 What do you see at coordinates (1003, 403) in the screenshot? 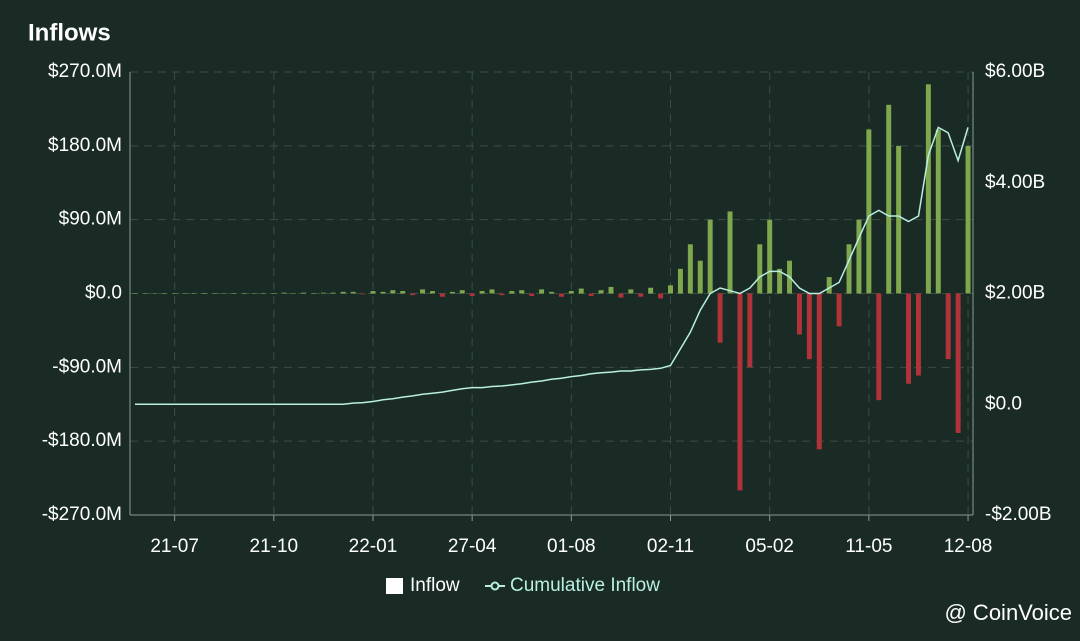
I see `y2-tick-label: $0.0` at bounding box center [1003, 403].